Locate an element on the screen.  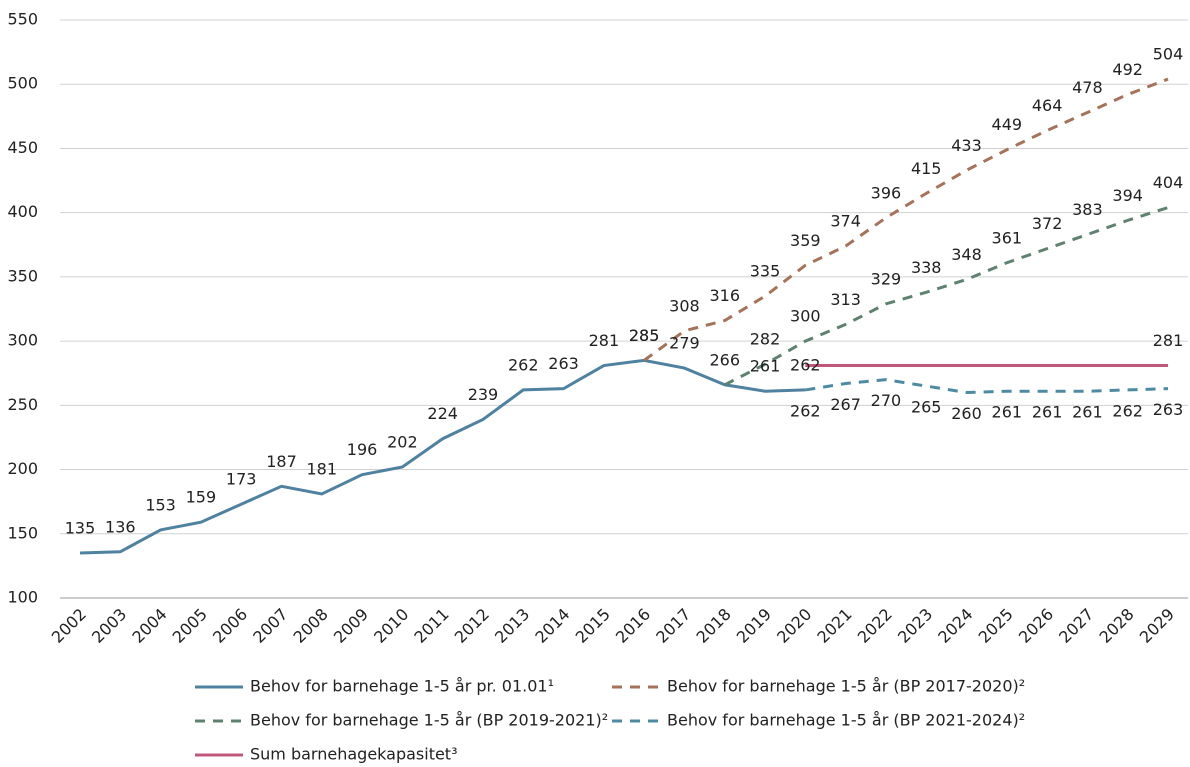
data-label: 181 is located at coordinates (322, 468).